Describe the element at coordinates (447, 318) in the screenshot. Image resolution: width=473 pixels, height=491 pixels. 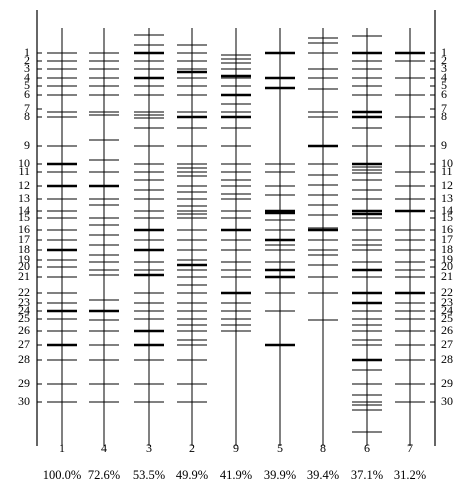
I see `row-label-right: 25` at that location.